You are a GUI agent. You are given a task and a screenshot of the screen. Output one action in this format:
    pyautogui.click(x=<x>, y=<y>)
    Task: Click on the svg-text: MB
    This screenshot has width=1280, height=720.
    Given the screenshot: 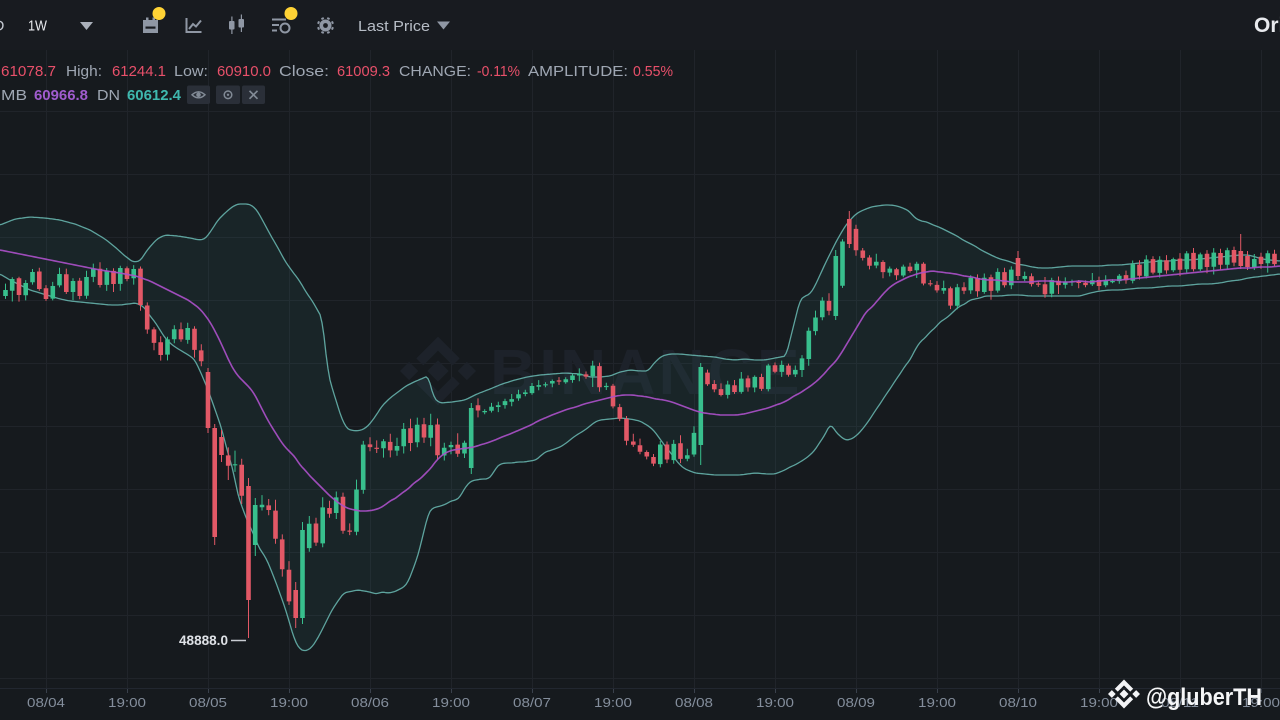 What is the action you would take?
    pyautogui.click(x=14, y=95)
    